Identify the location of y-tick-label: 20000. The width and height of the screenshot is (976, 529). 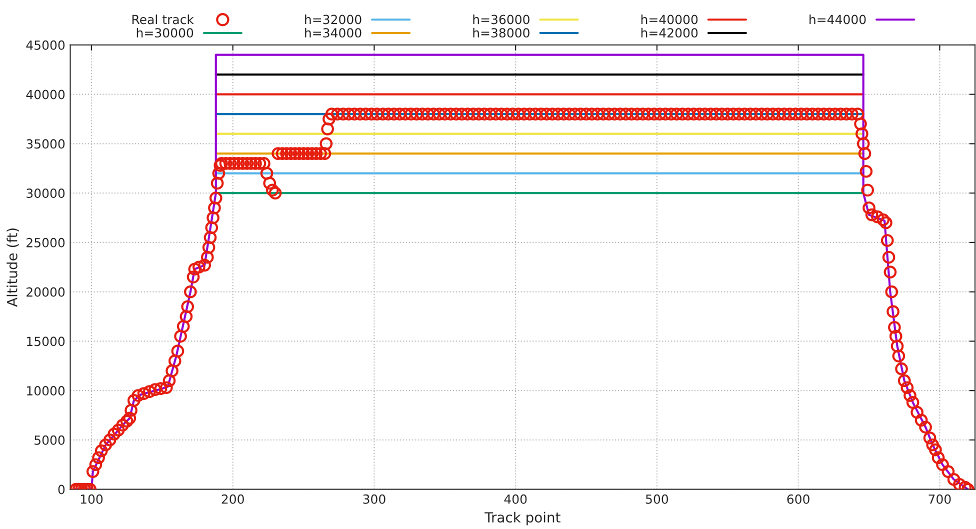
(45, 292).